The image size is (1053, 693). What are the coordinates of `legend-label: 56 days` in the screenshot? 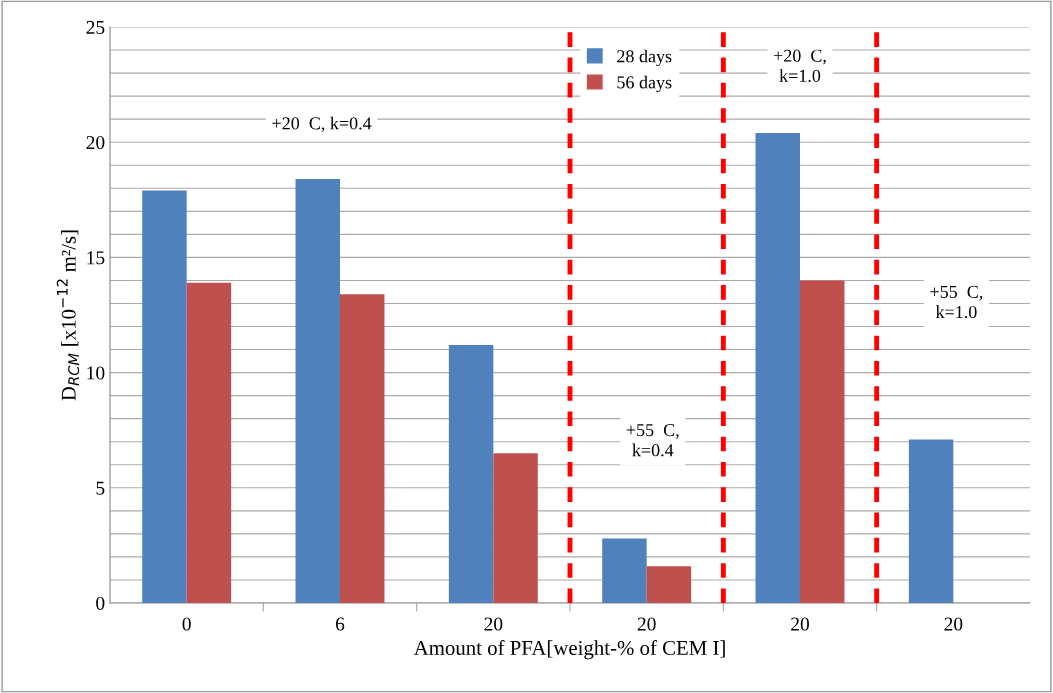 It's located at (644, 84).